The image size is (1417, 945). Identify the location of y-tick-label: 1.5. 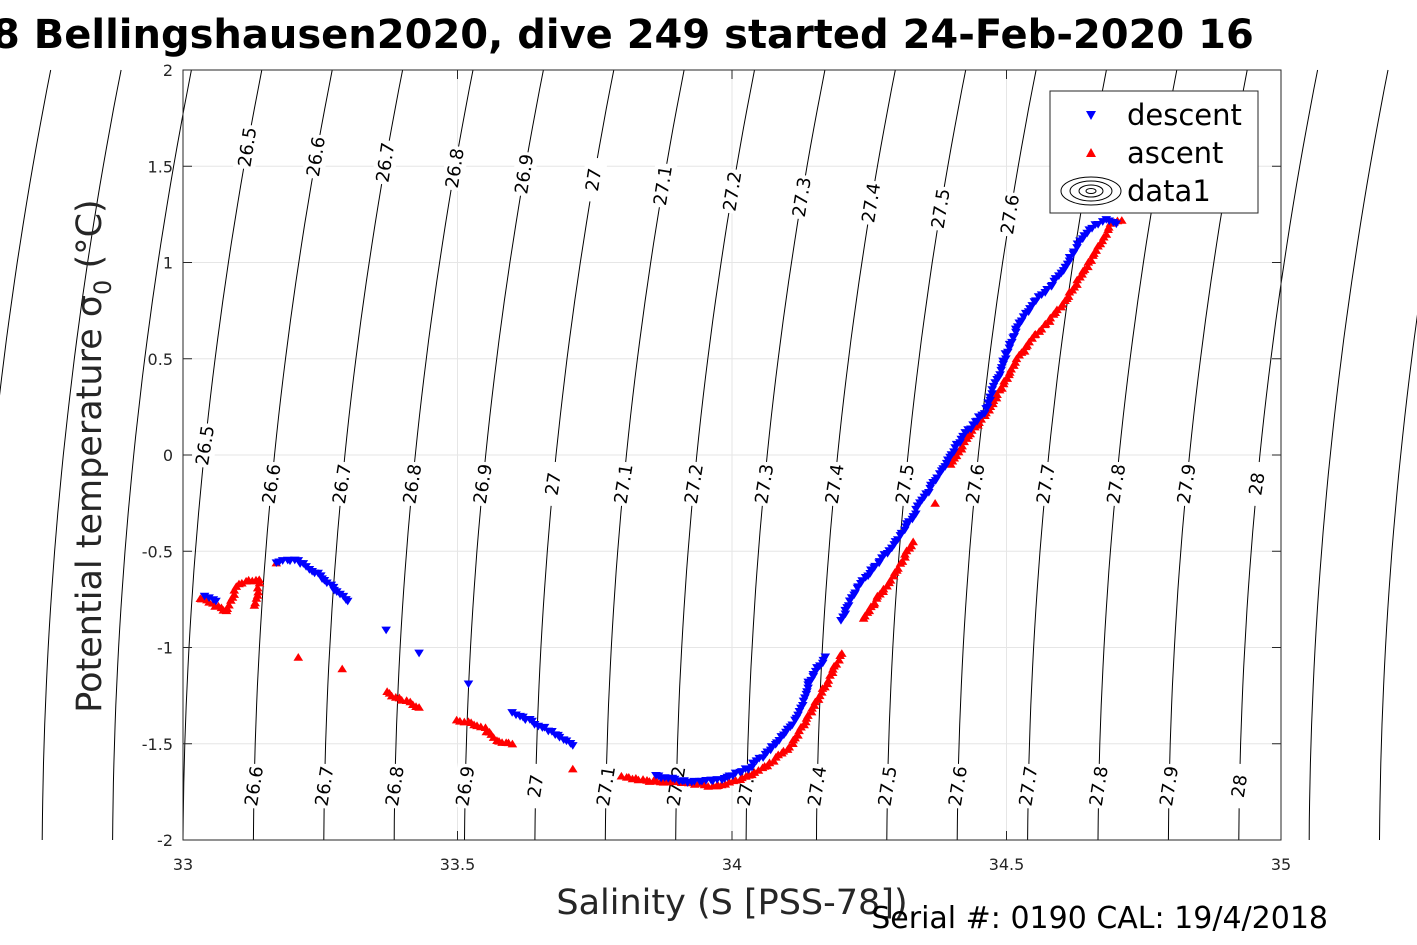
(160, 166).